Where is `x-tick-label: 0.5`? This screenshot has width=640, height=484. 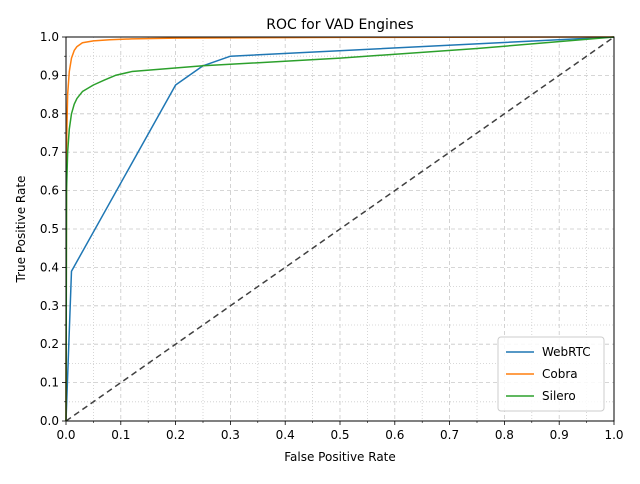 x-tick-label: 0.5 is located at coordinates (339, 435).